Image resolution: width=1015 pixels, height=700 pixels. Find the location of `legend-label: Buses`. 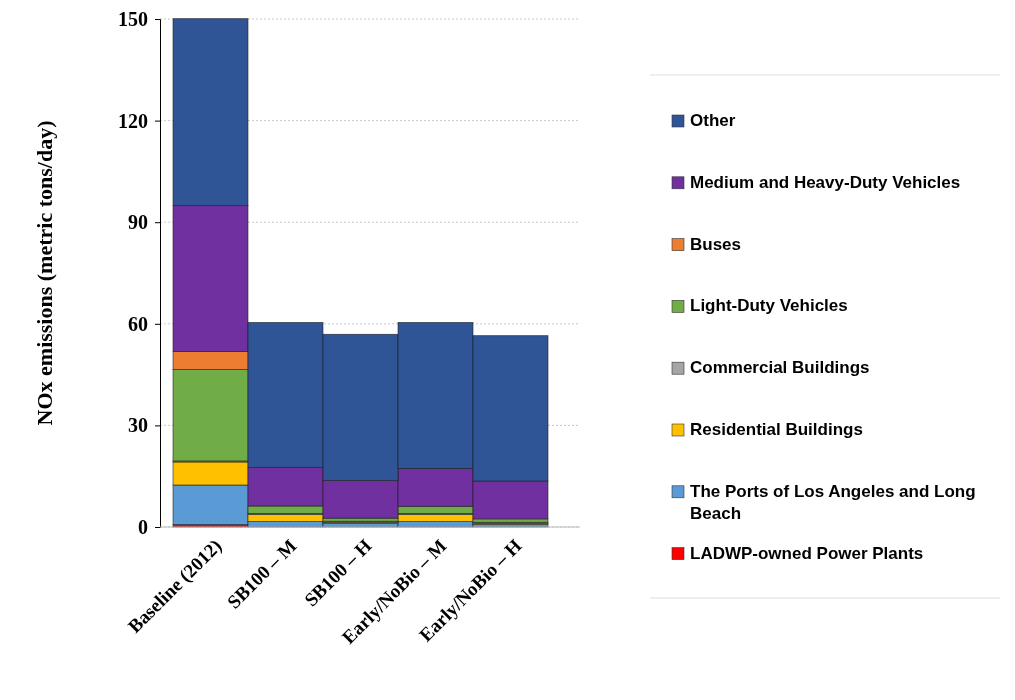

legend-label: Buses is located at coordinates (716, 244).